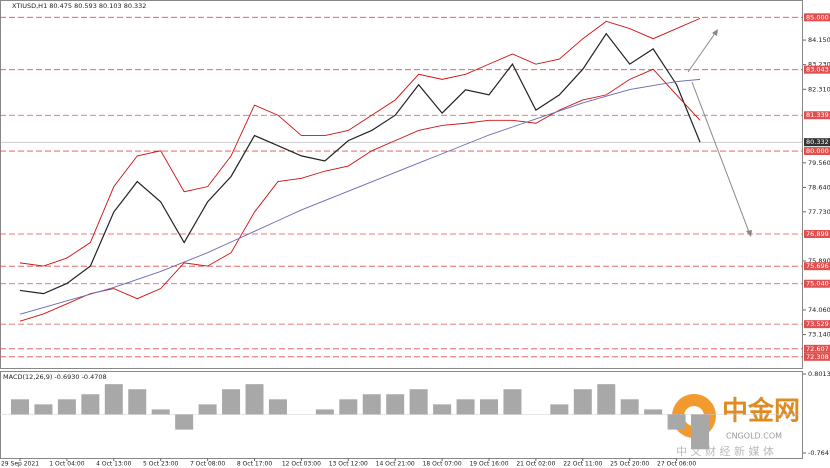 The height and width of the screenshot is (468, 830). What do you see at coordinates (819, 335) in the screenshot?
I see `y-tick-label: 73.140` at bounding box center [819, 335].